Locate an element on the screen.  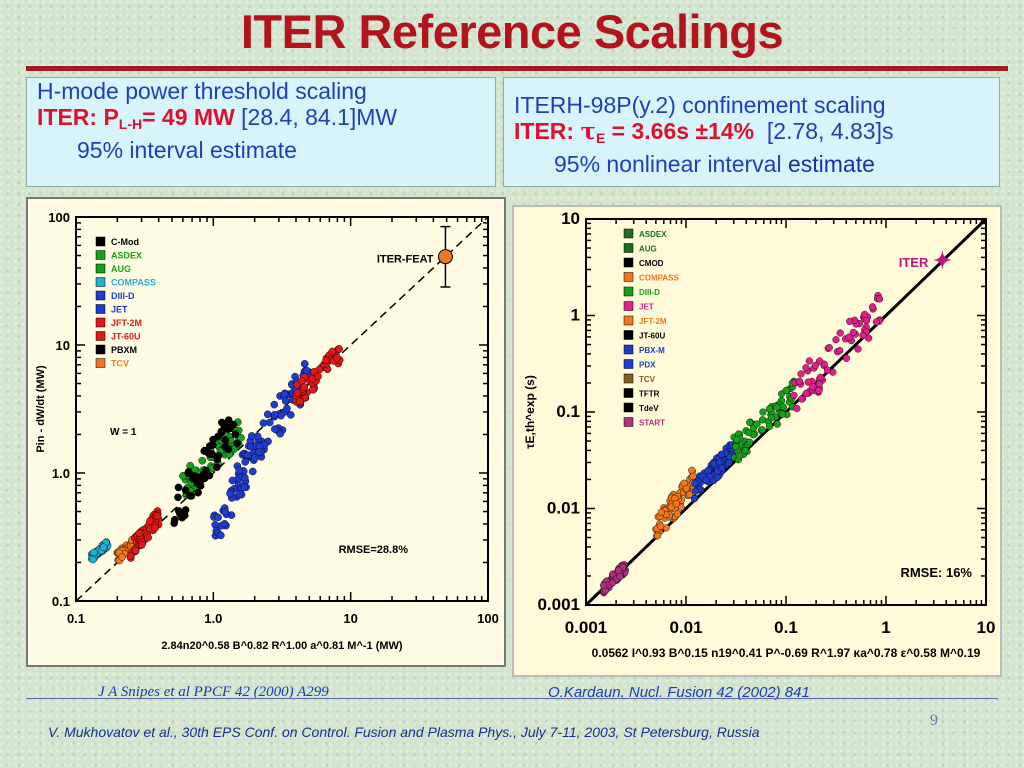
citation-right: O.Kardaun, Nucl. Fusion 42 (2002) 841 is located at coordinates (679, 692).